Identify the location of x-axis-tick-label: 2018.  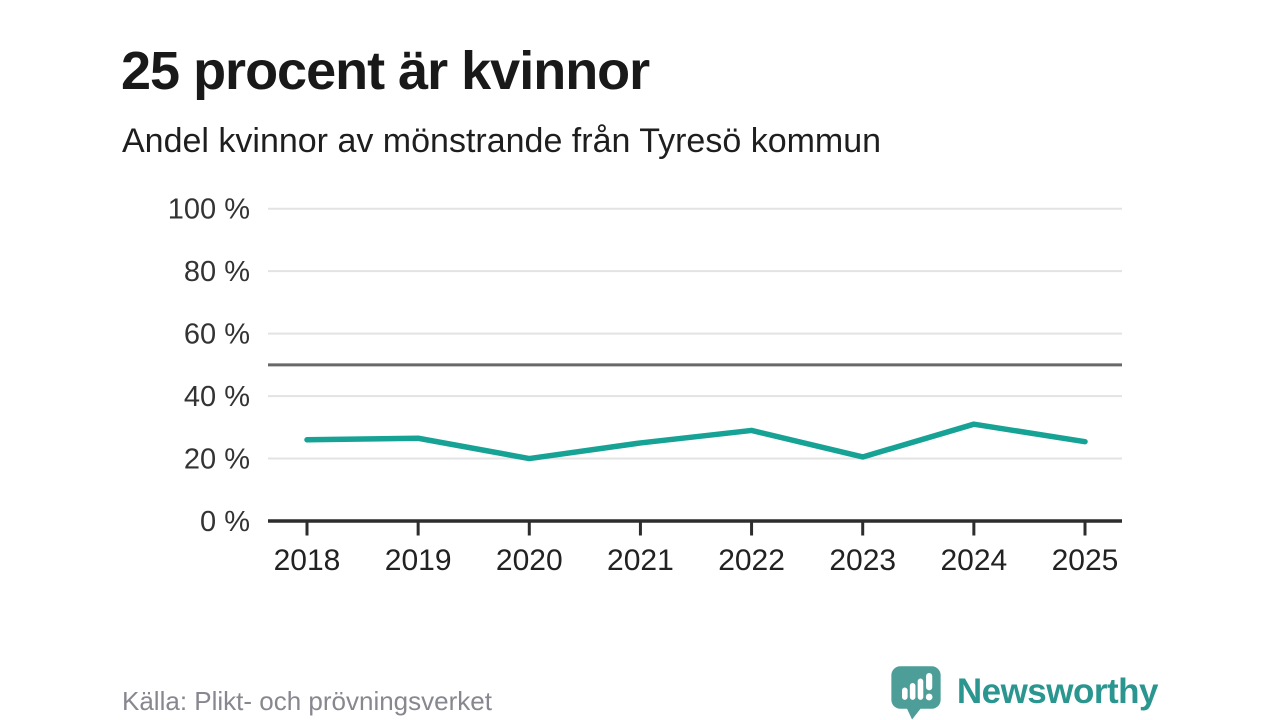
(307, 560).